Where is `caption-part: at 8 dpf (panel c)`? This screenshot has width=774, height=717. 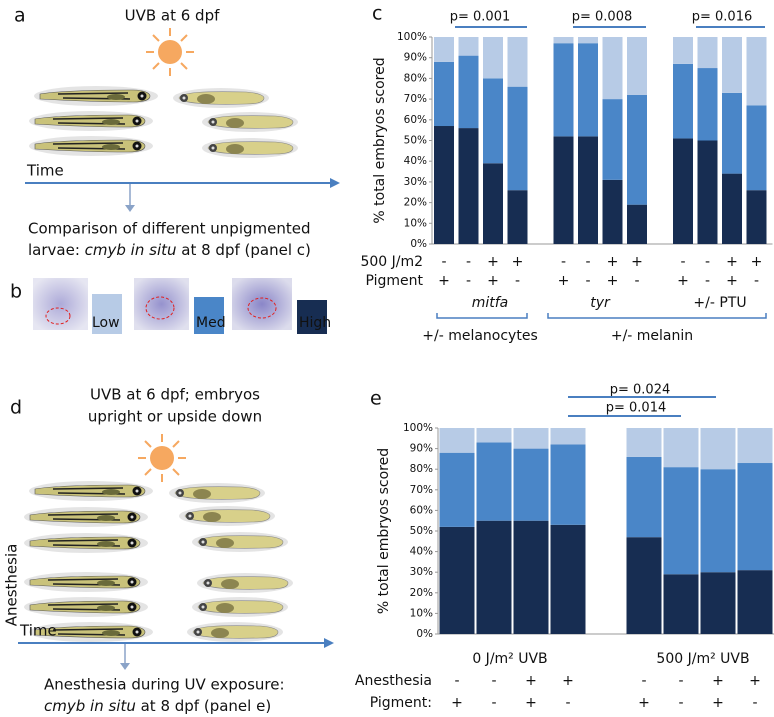
caption-part: at 8 dpf (panel c) is located at coordinates (244, 250).